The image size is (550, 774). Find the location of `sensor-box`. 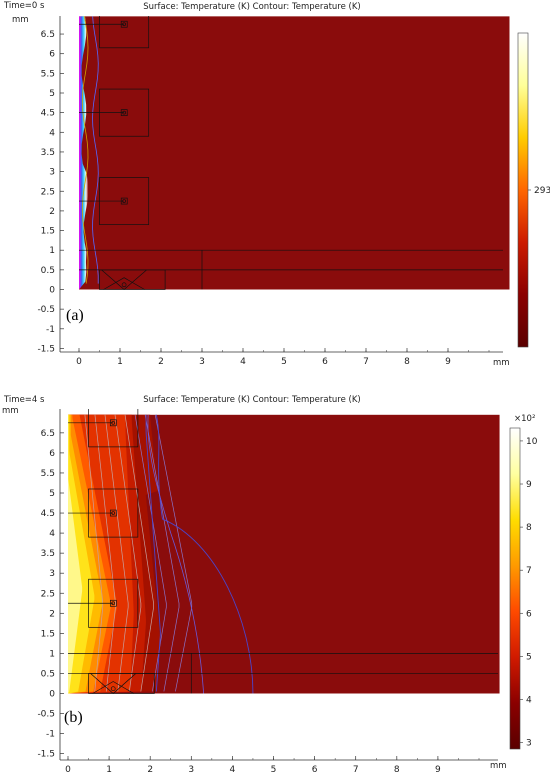

sensor-box is located at coordinates (121, 683).